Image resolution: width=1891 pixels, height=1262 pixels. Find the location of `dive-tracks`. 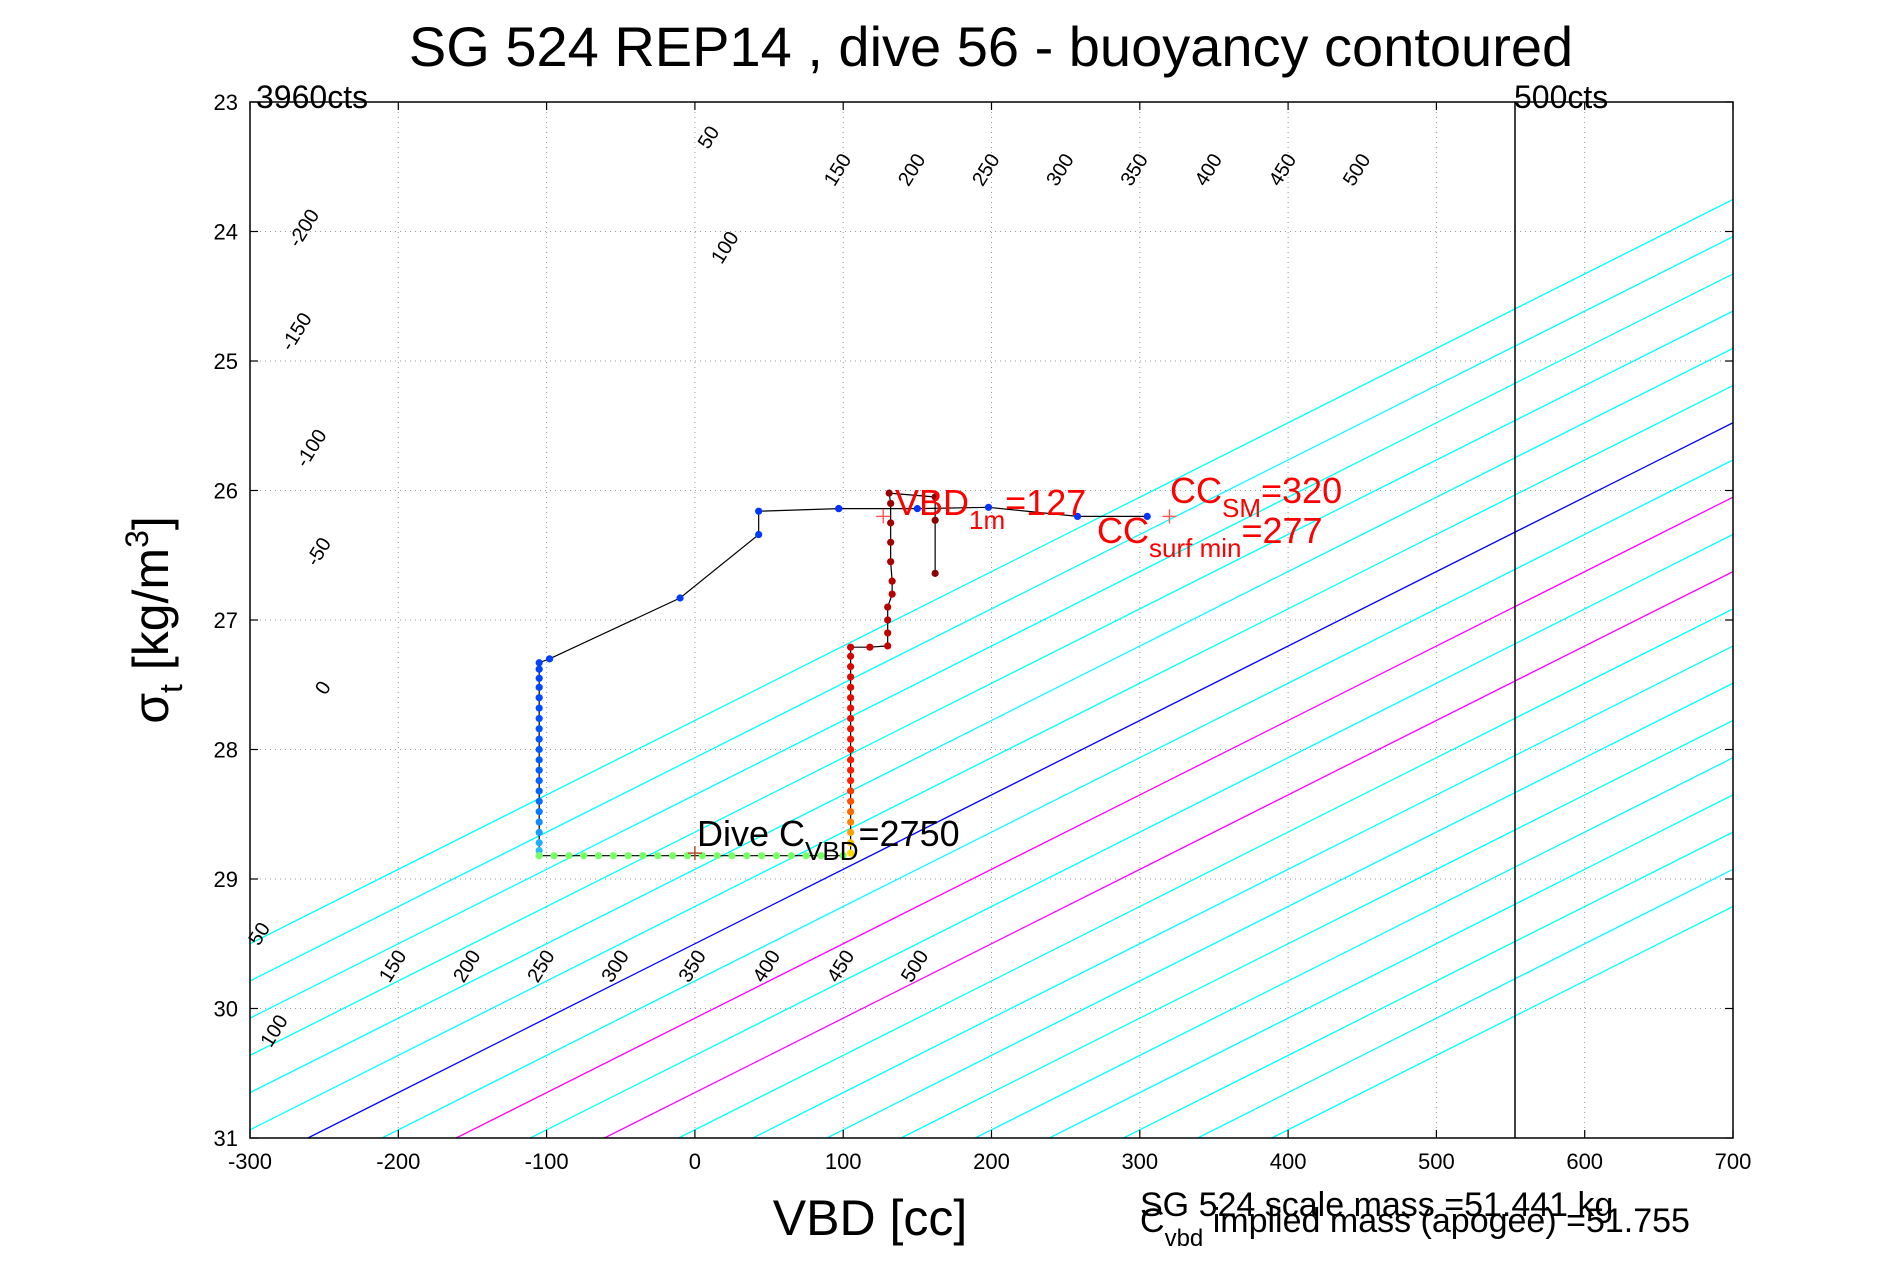

dive-tracks is located at coordinates (856, 675).